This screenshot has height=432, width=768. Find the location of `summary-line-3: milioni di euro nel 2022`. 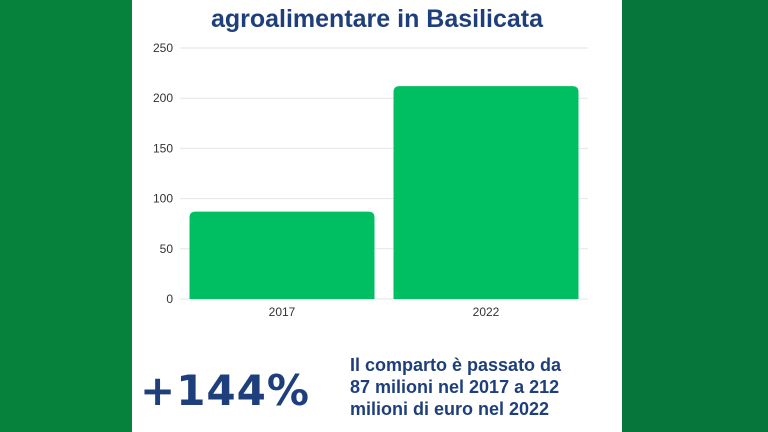

summary-line-3: milioni di euro nel 2022 is located at coordinates (450, 409).